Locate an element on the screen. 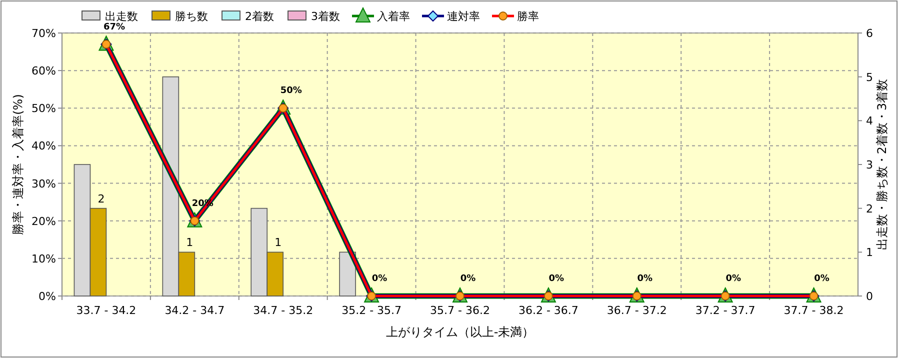  y-tick-label: 40% is located at coordinates (44, 146).